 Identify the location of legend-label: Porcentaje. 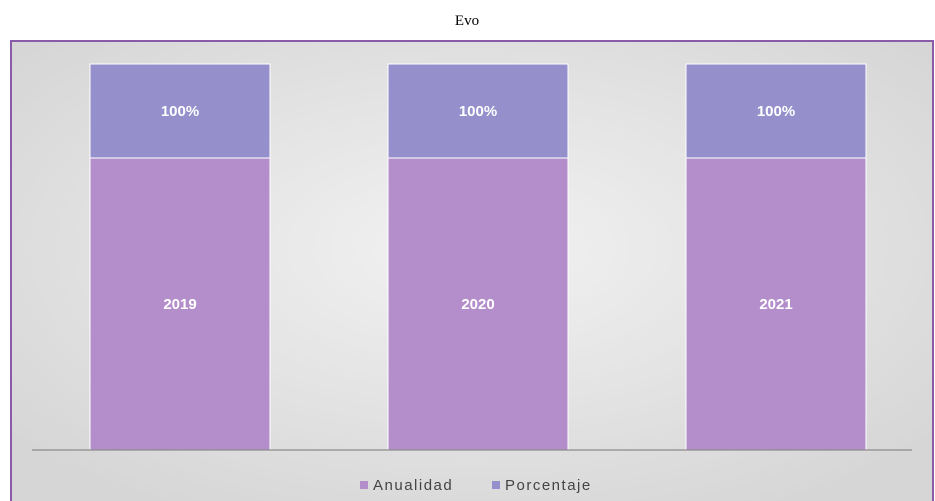
(548, 485).